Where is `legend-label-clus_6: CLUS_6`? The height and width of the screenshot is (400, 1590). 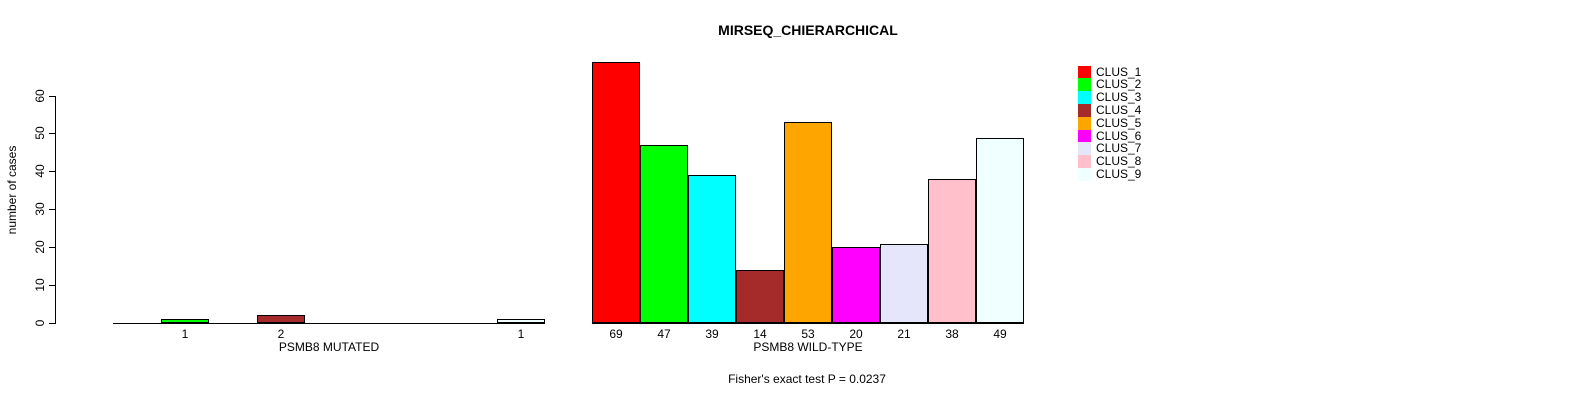 legend-label-clus_6: CLUS_6 is located at coordinates (1119, 135).